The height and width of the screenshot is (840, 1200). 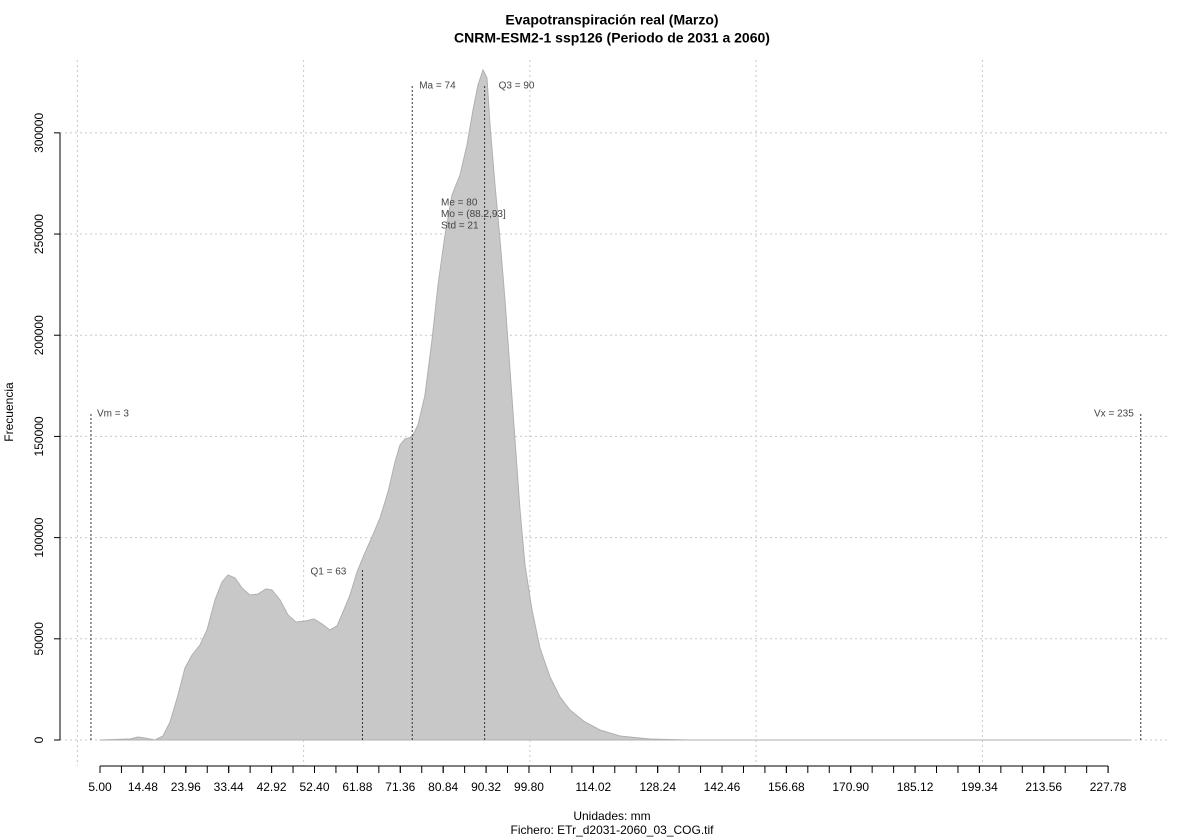 What do you see at coordinates (39, 537) in the screenshot?
I see `y-tick-label: 100000` at bounding box center [39, 537].